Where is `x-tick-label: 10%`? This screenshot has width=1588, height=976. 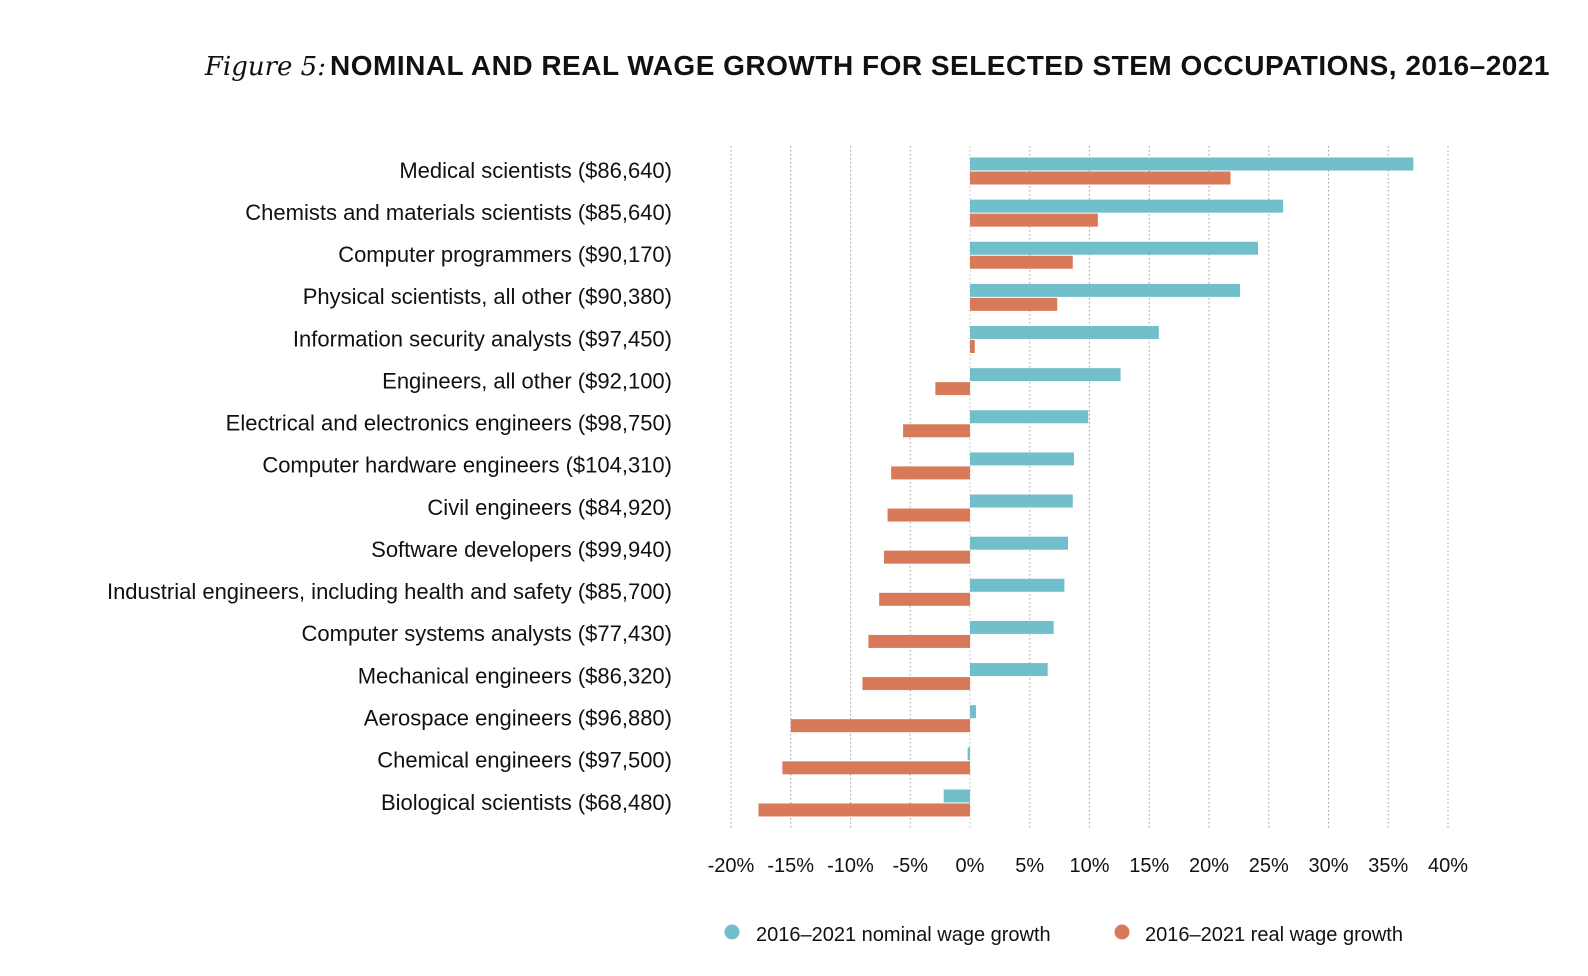 x-tick-label: 10% is located at coordinates (1089, 866).